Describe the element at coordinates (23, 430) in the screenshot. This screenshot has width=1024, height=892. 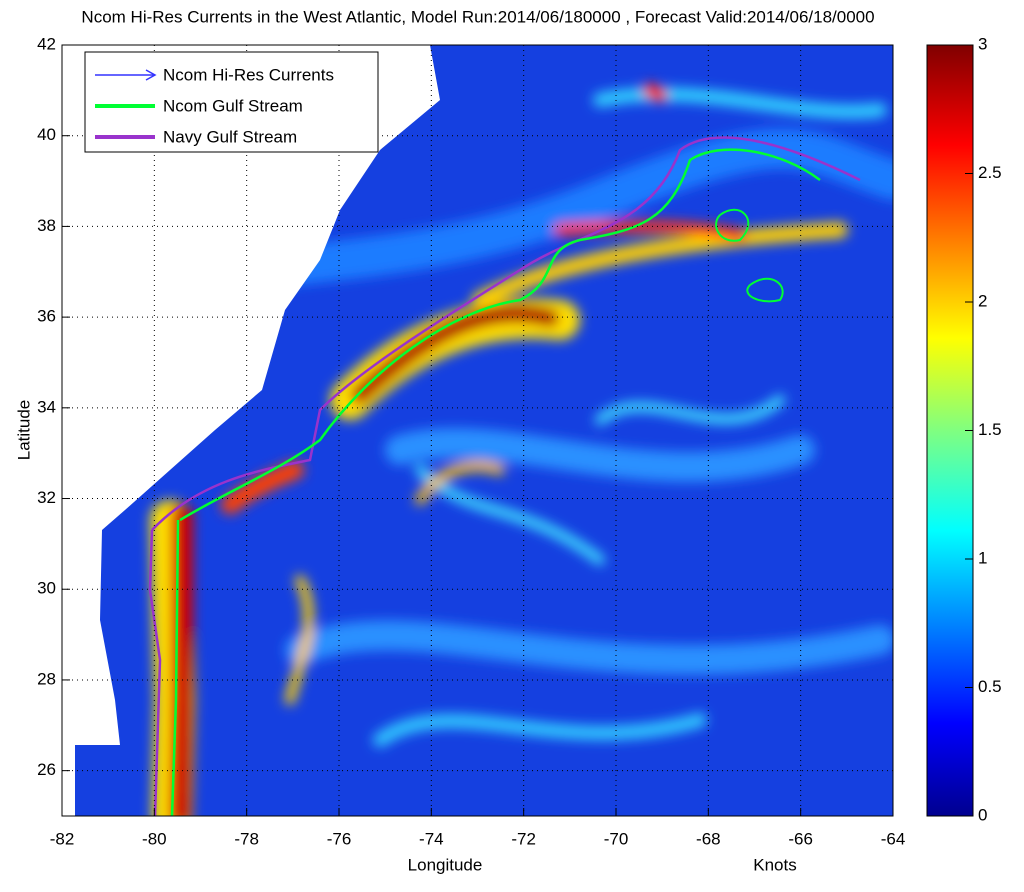
I see `y-axis-label: Latitude` at that location.